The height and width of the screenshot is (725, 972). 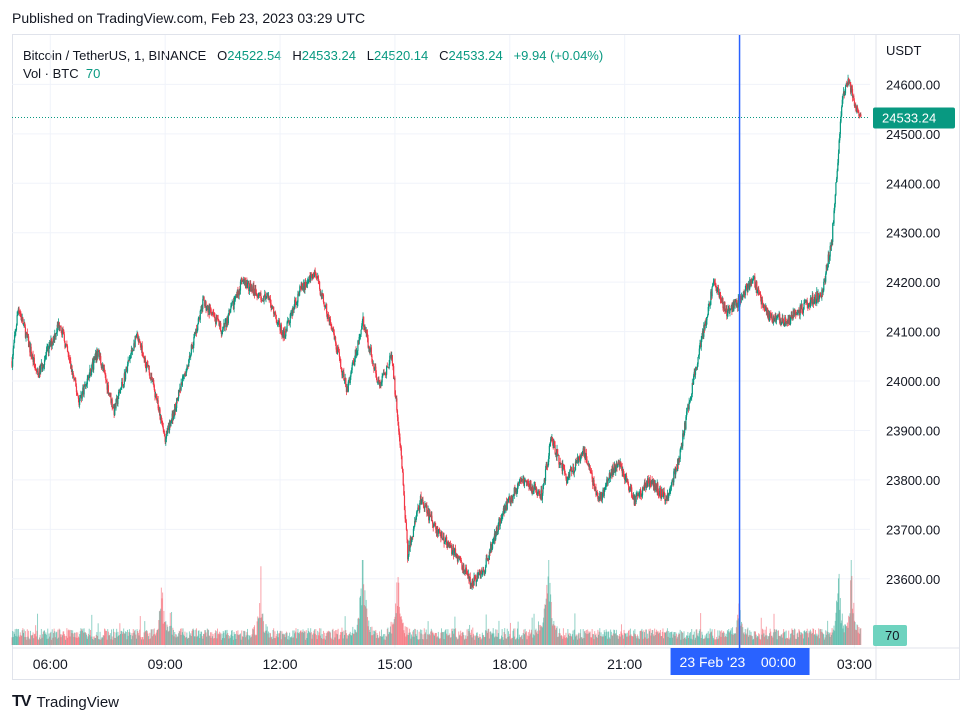 What do you see at coordinates (558, 55) in the screenshot?
I see `legend-change: +9.94 (+0.04%)` at bounding box center [558, 55].